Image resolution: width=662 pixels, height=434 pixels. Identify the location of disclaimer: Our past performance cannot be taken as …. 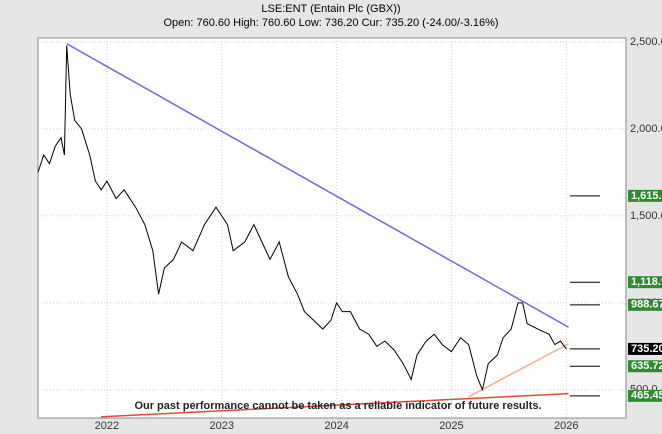
(337, 406).